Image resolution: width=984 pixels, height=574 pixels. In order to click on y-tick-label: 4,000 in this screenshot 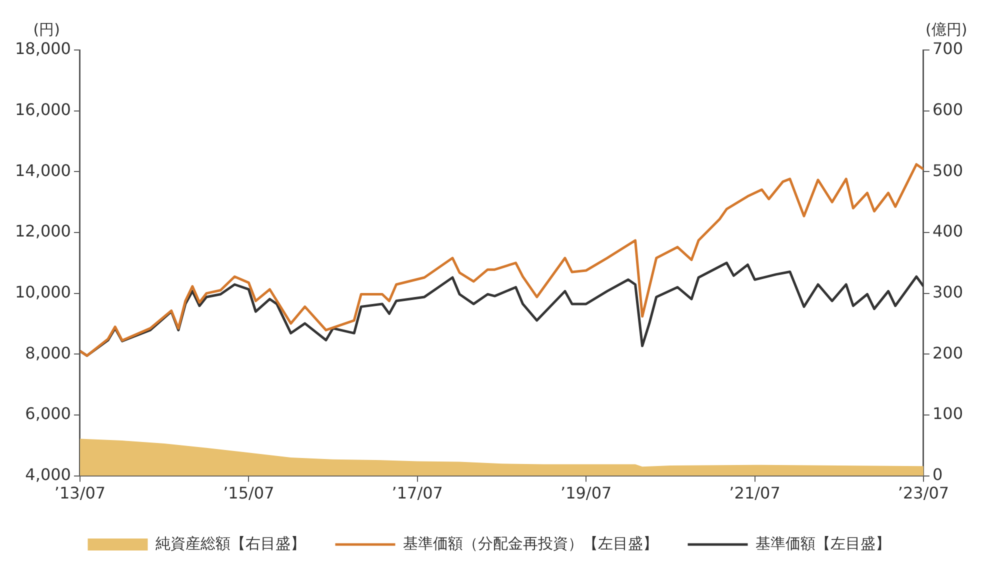, I will do `click(48, 474)`.